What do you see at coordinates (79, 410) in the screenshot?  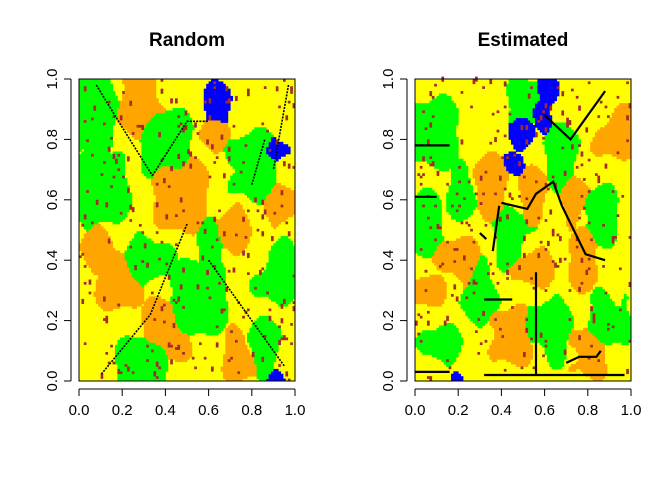 I see `x-tick-label: 0.0` at bounding box center [79, 410].